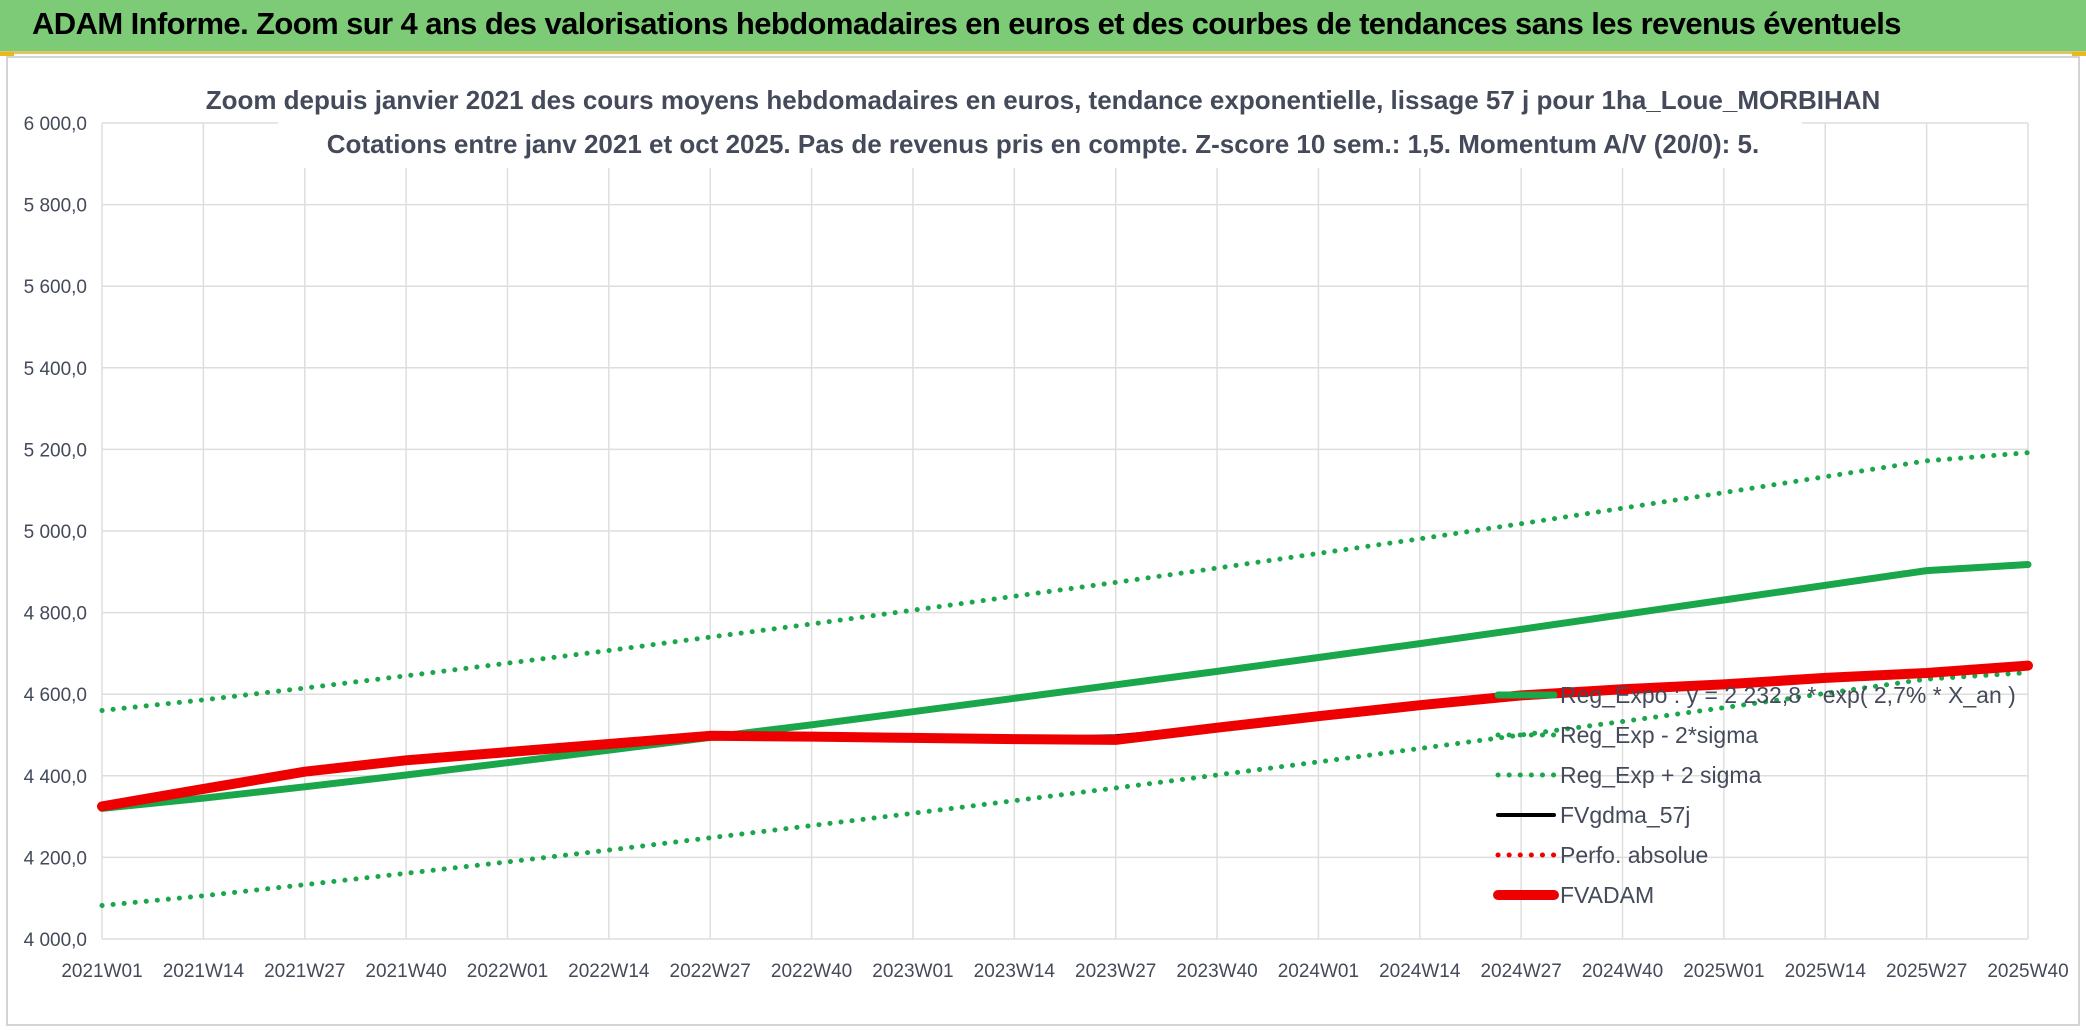 The width and height of the screenshot is (2086, 1031). I want to click on x-tick-label: 2022W27, so click(710, 971).